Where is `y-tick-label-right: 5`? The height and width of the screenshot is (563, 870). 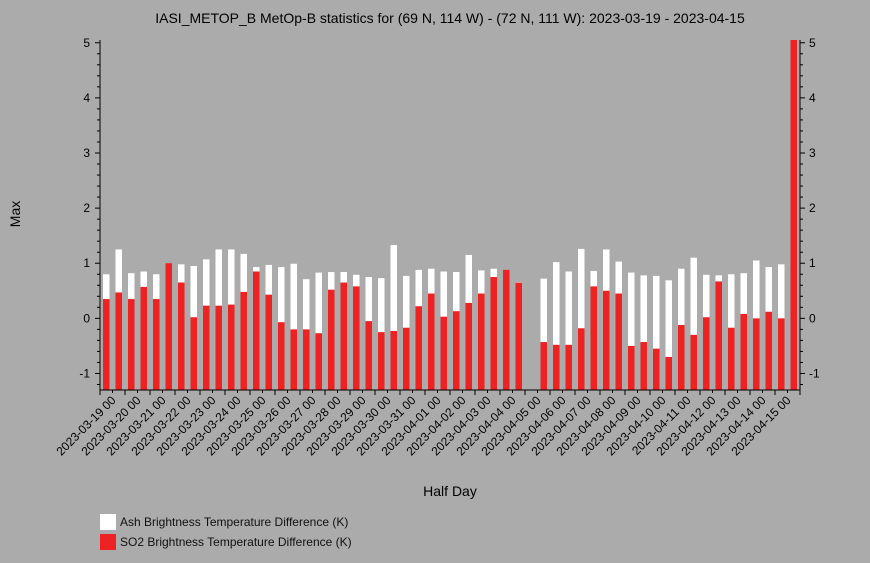
y-tick-label-right: 5 is located at coordinates (812, 43).